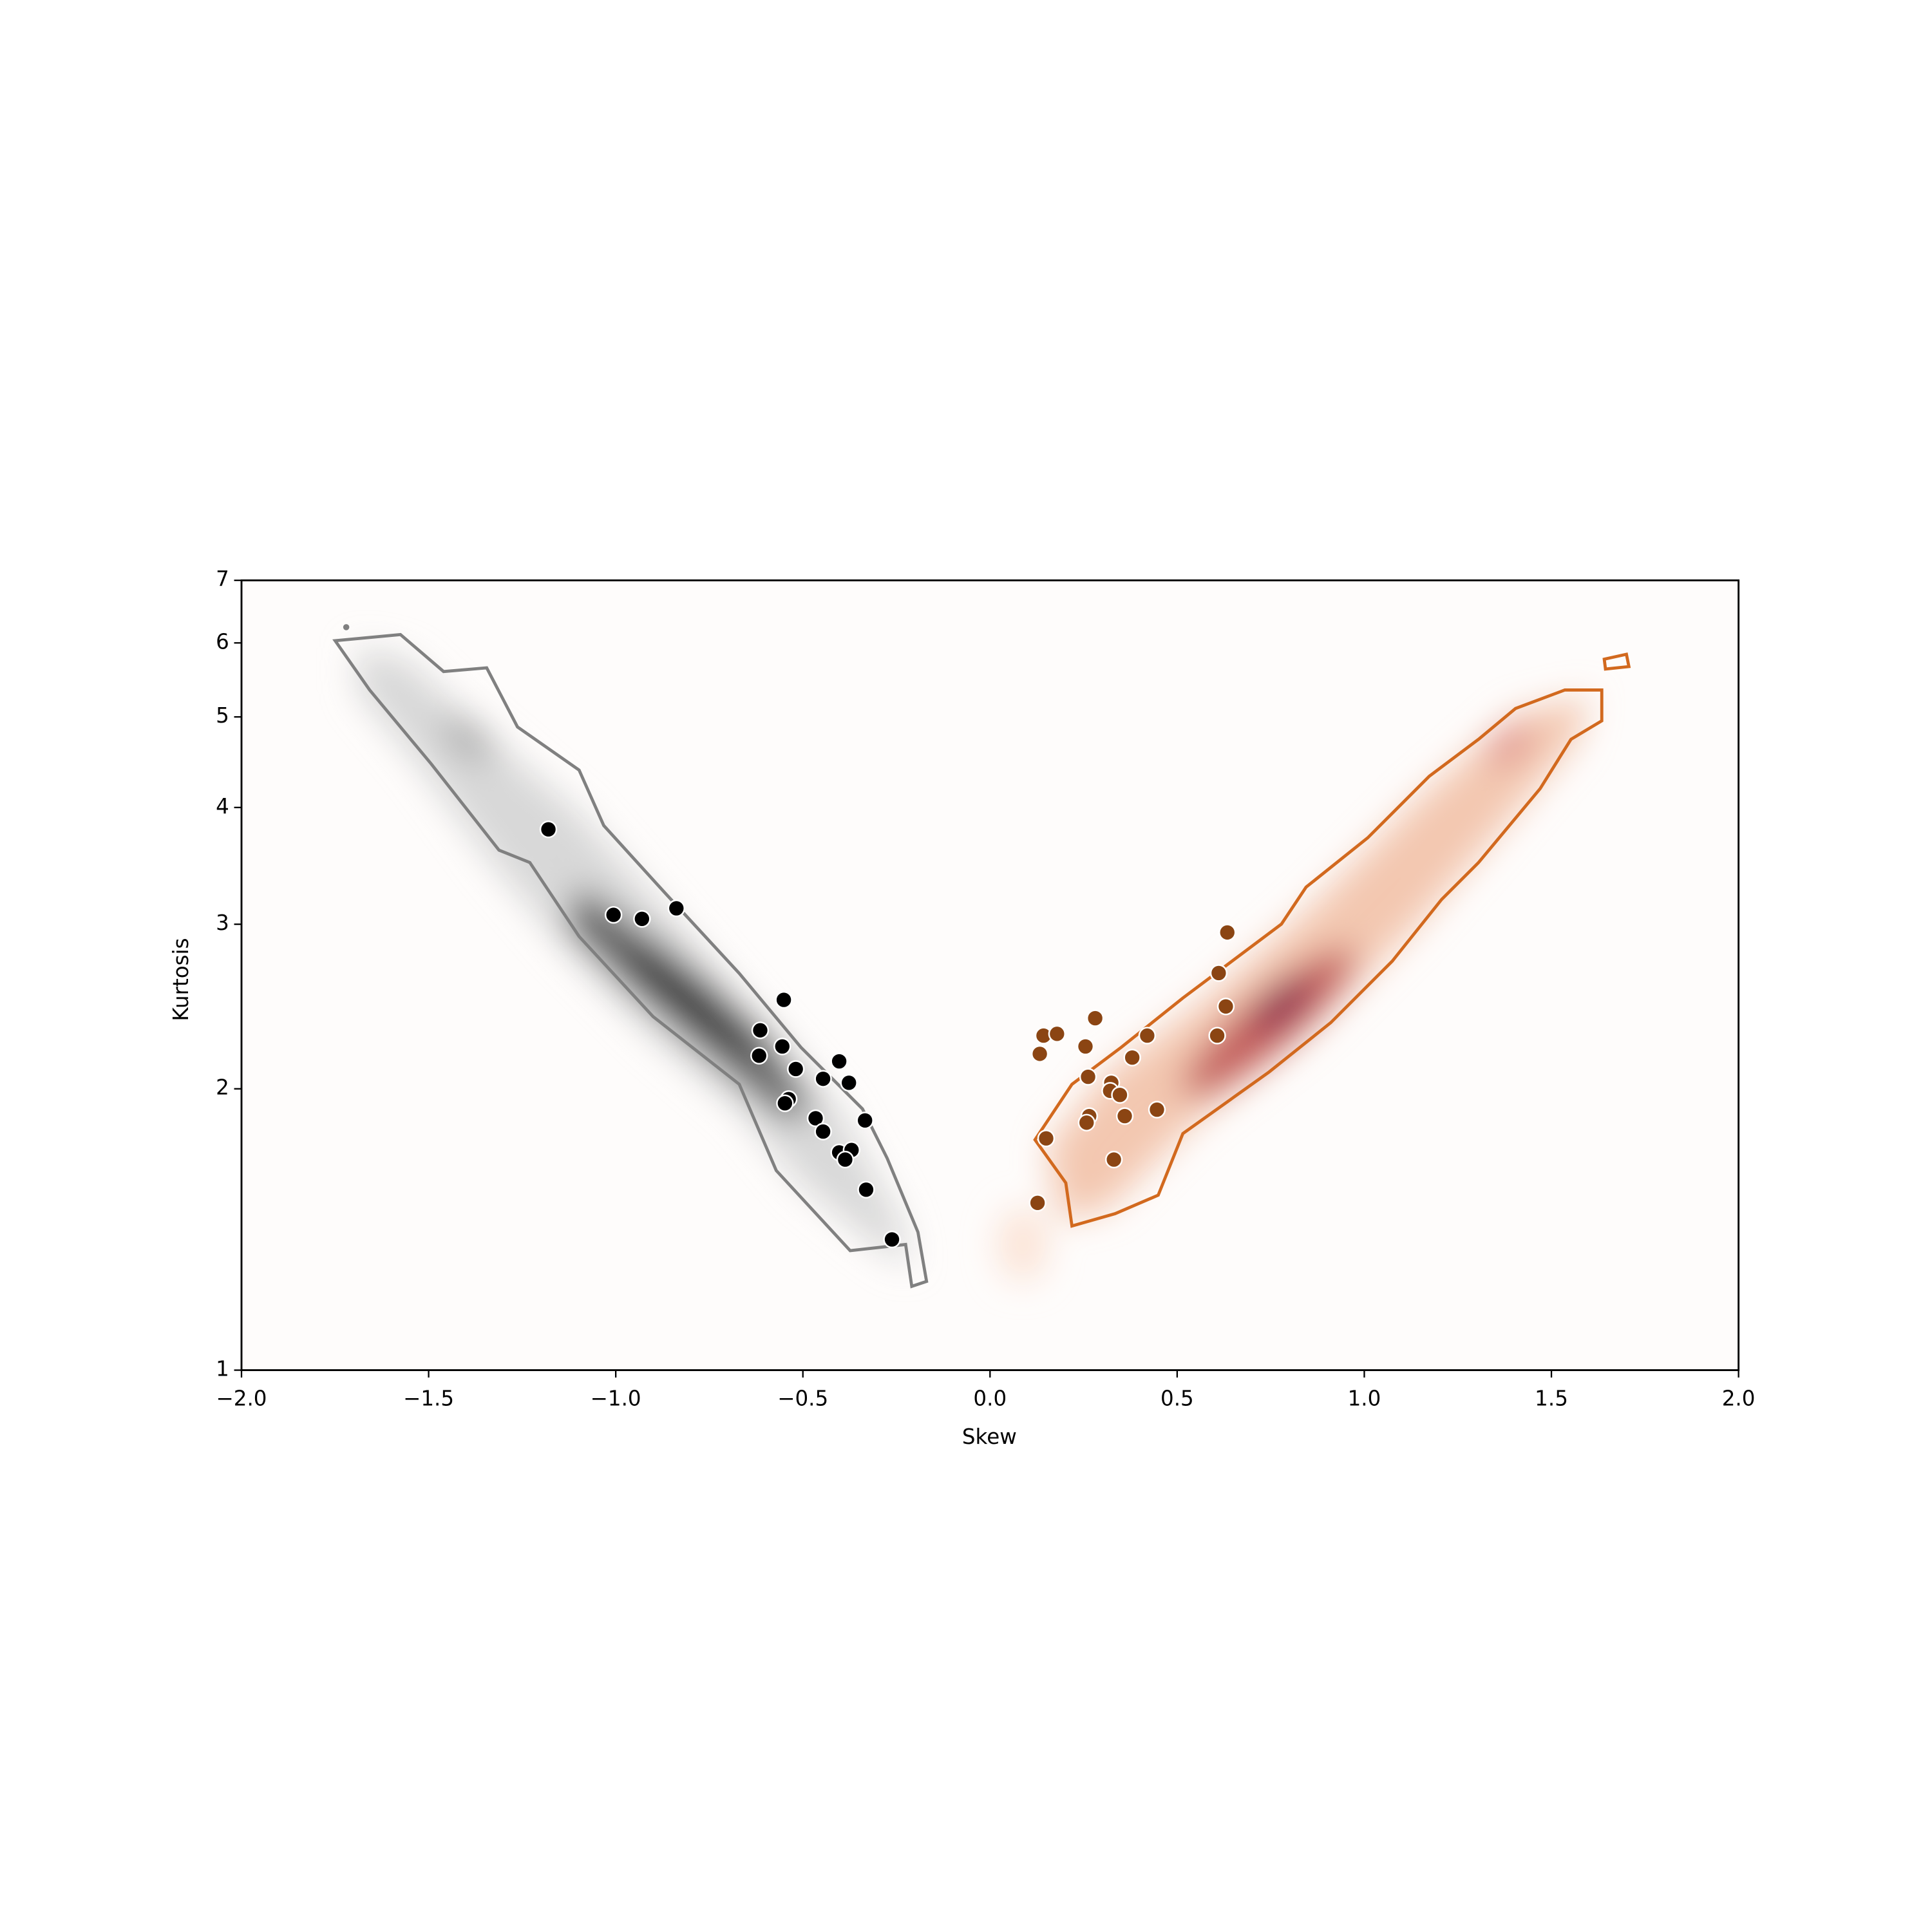 This screenshot has height=1932, width=1932. I want to click on y-tick-label: 4, so click(223, 807).